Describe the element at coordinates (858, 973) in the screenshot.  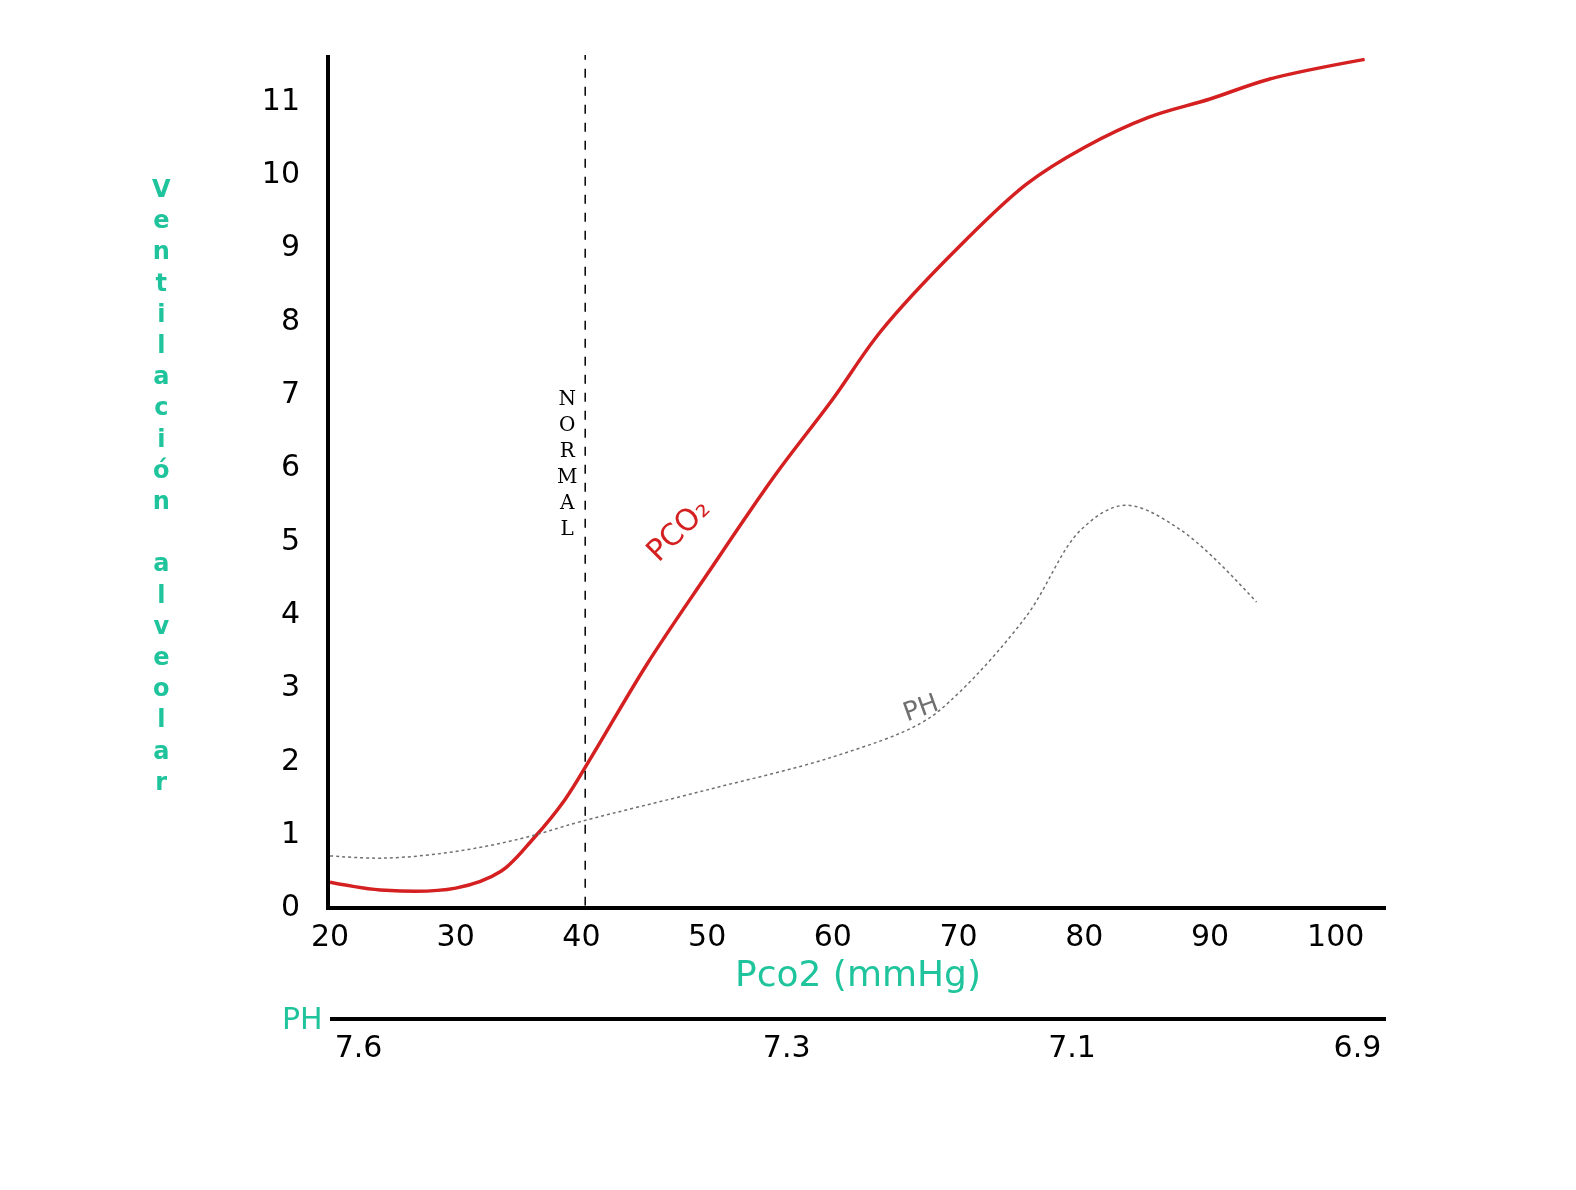
I see `x-axis-title: Pco2 (mmHg)` at that location.